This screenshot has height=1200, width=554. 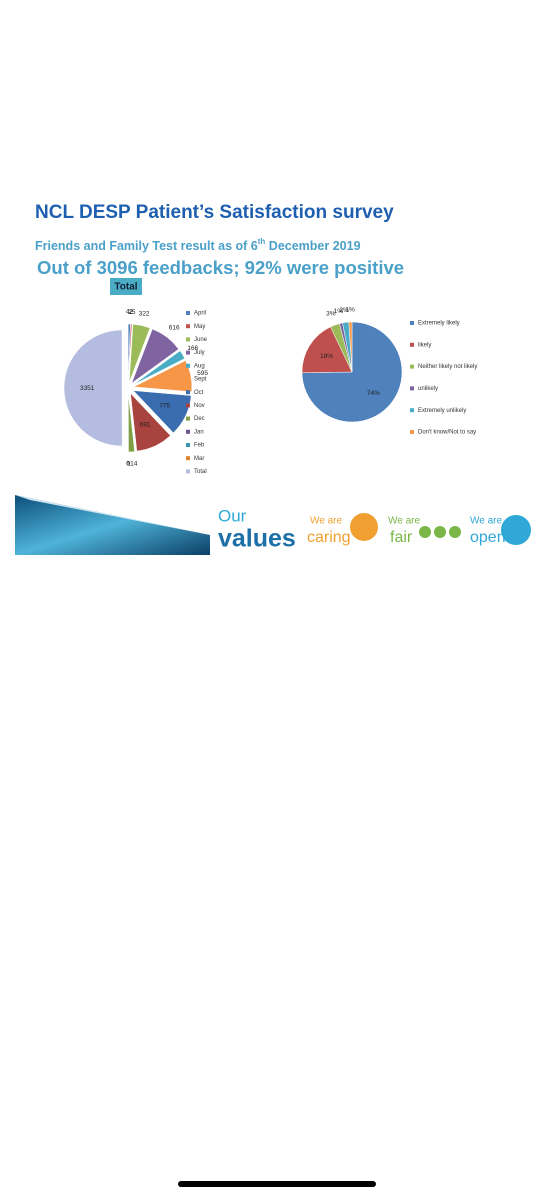 I want to click on data-label: 18%, so click(x=326, y=356).